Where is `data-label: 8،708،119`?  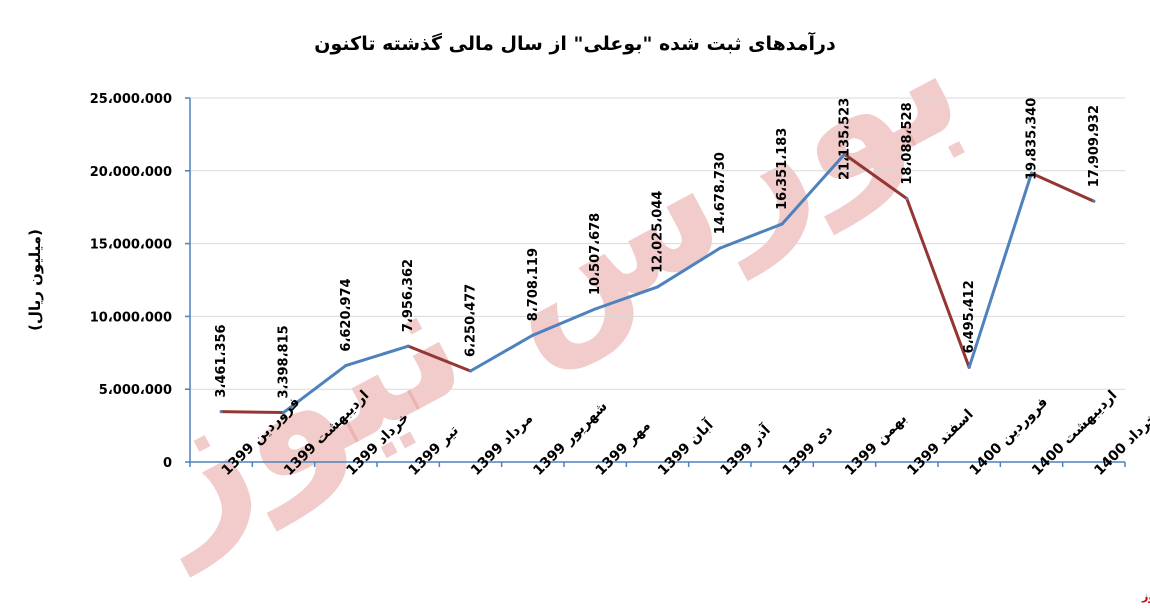
data-label: 8،708،119 is located at coordinates (533, 284).